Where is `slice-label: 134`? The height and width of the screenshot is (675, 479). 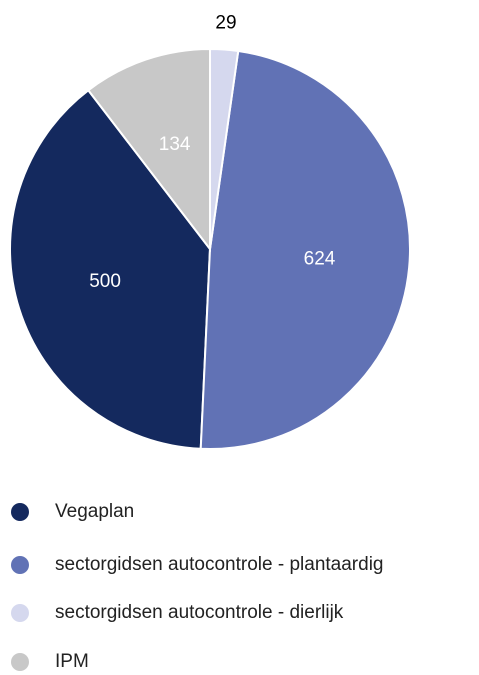
slice-label: 134 is located at coordinates (175, 144).